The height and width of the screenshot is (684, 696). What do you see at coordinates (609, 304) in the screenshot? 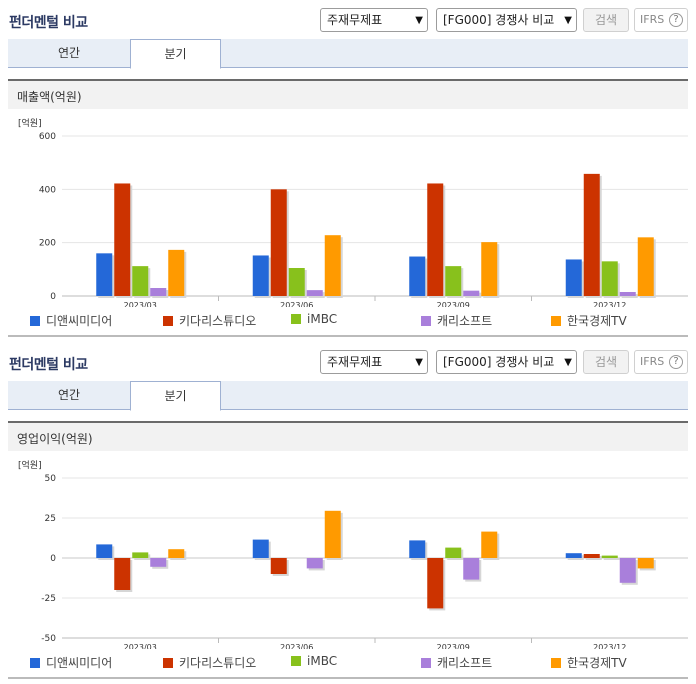
I see `x-tick-label: 2023/12` at bounding box center [609, 304].